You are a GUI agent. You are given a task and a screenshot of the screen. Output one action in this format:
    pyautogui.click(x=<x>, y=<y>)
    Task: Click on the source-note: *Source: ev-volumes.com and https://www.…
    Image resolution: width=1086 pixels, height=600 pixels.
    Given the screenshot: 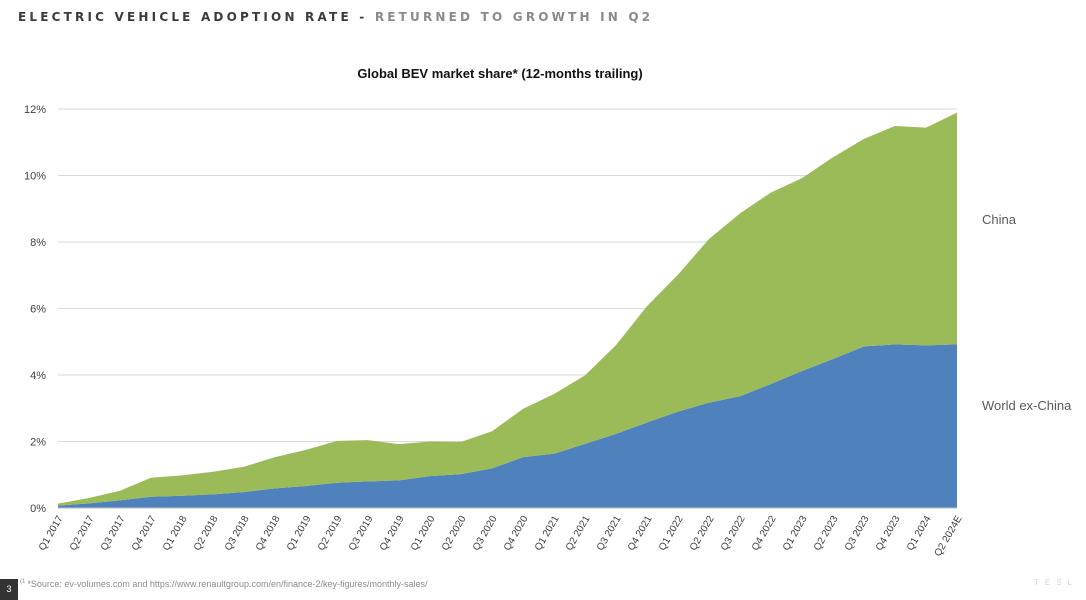 What is the action you would take?
    pyautogui.click(x=227, y=584)
    